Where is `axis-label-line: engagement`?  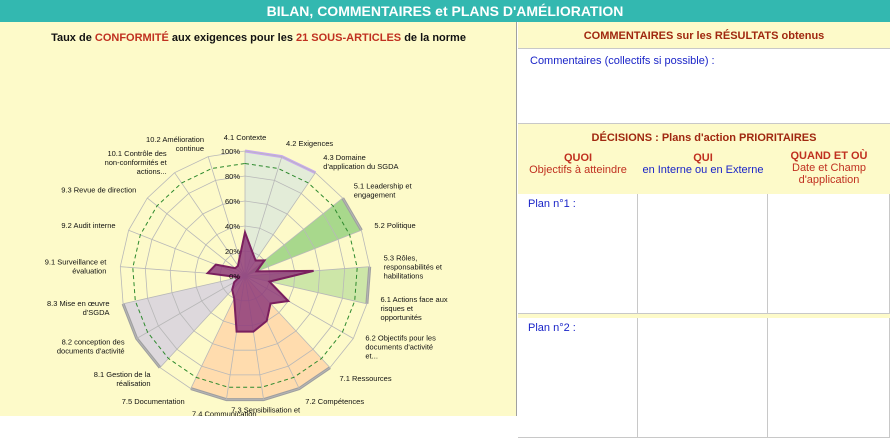
axis-label-line: engagement is located at coordinates (375, 194).